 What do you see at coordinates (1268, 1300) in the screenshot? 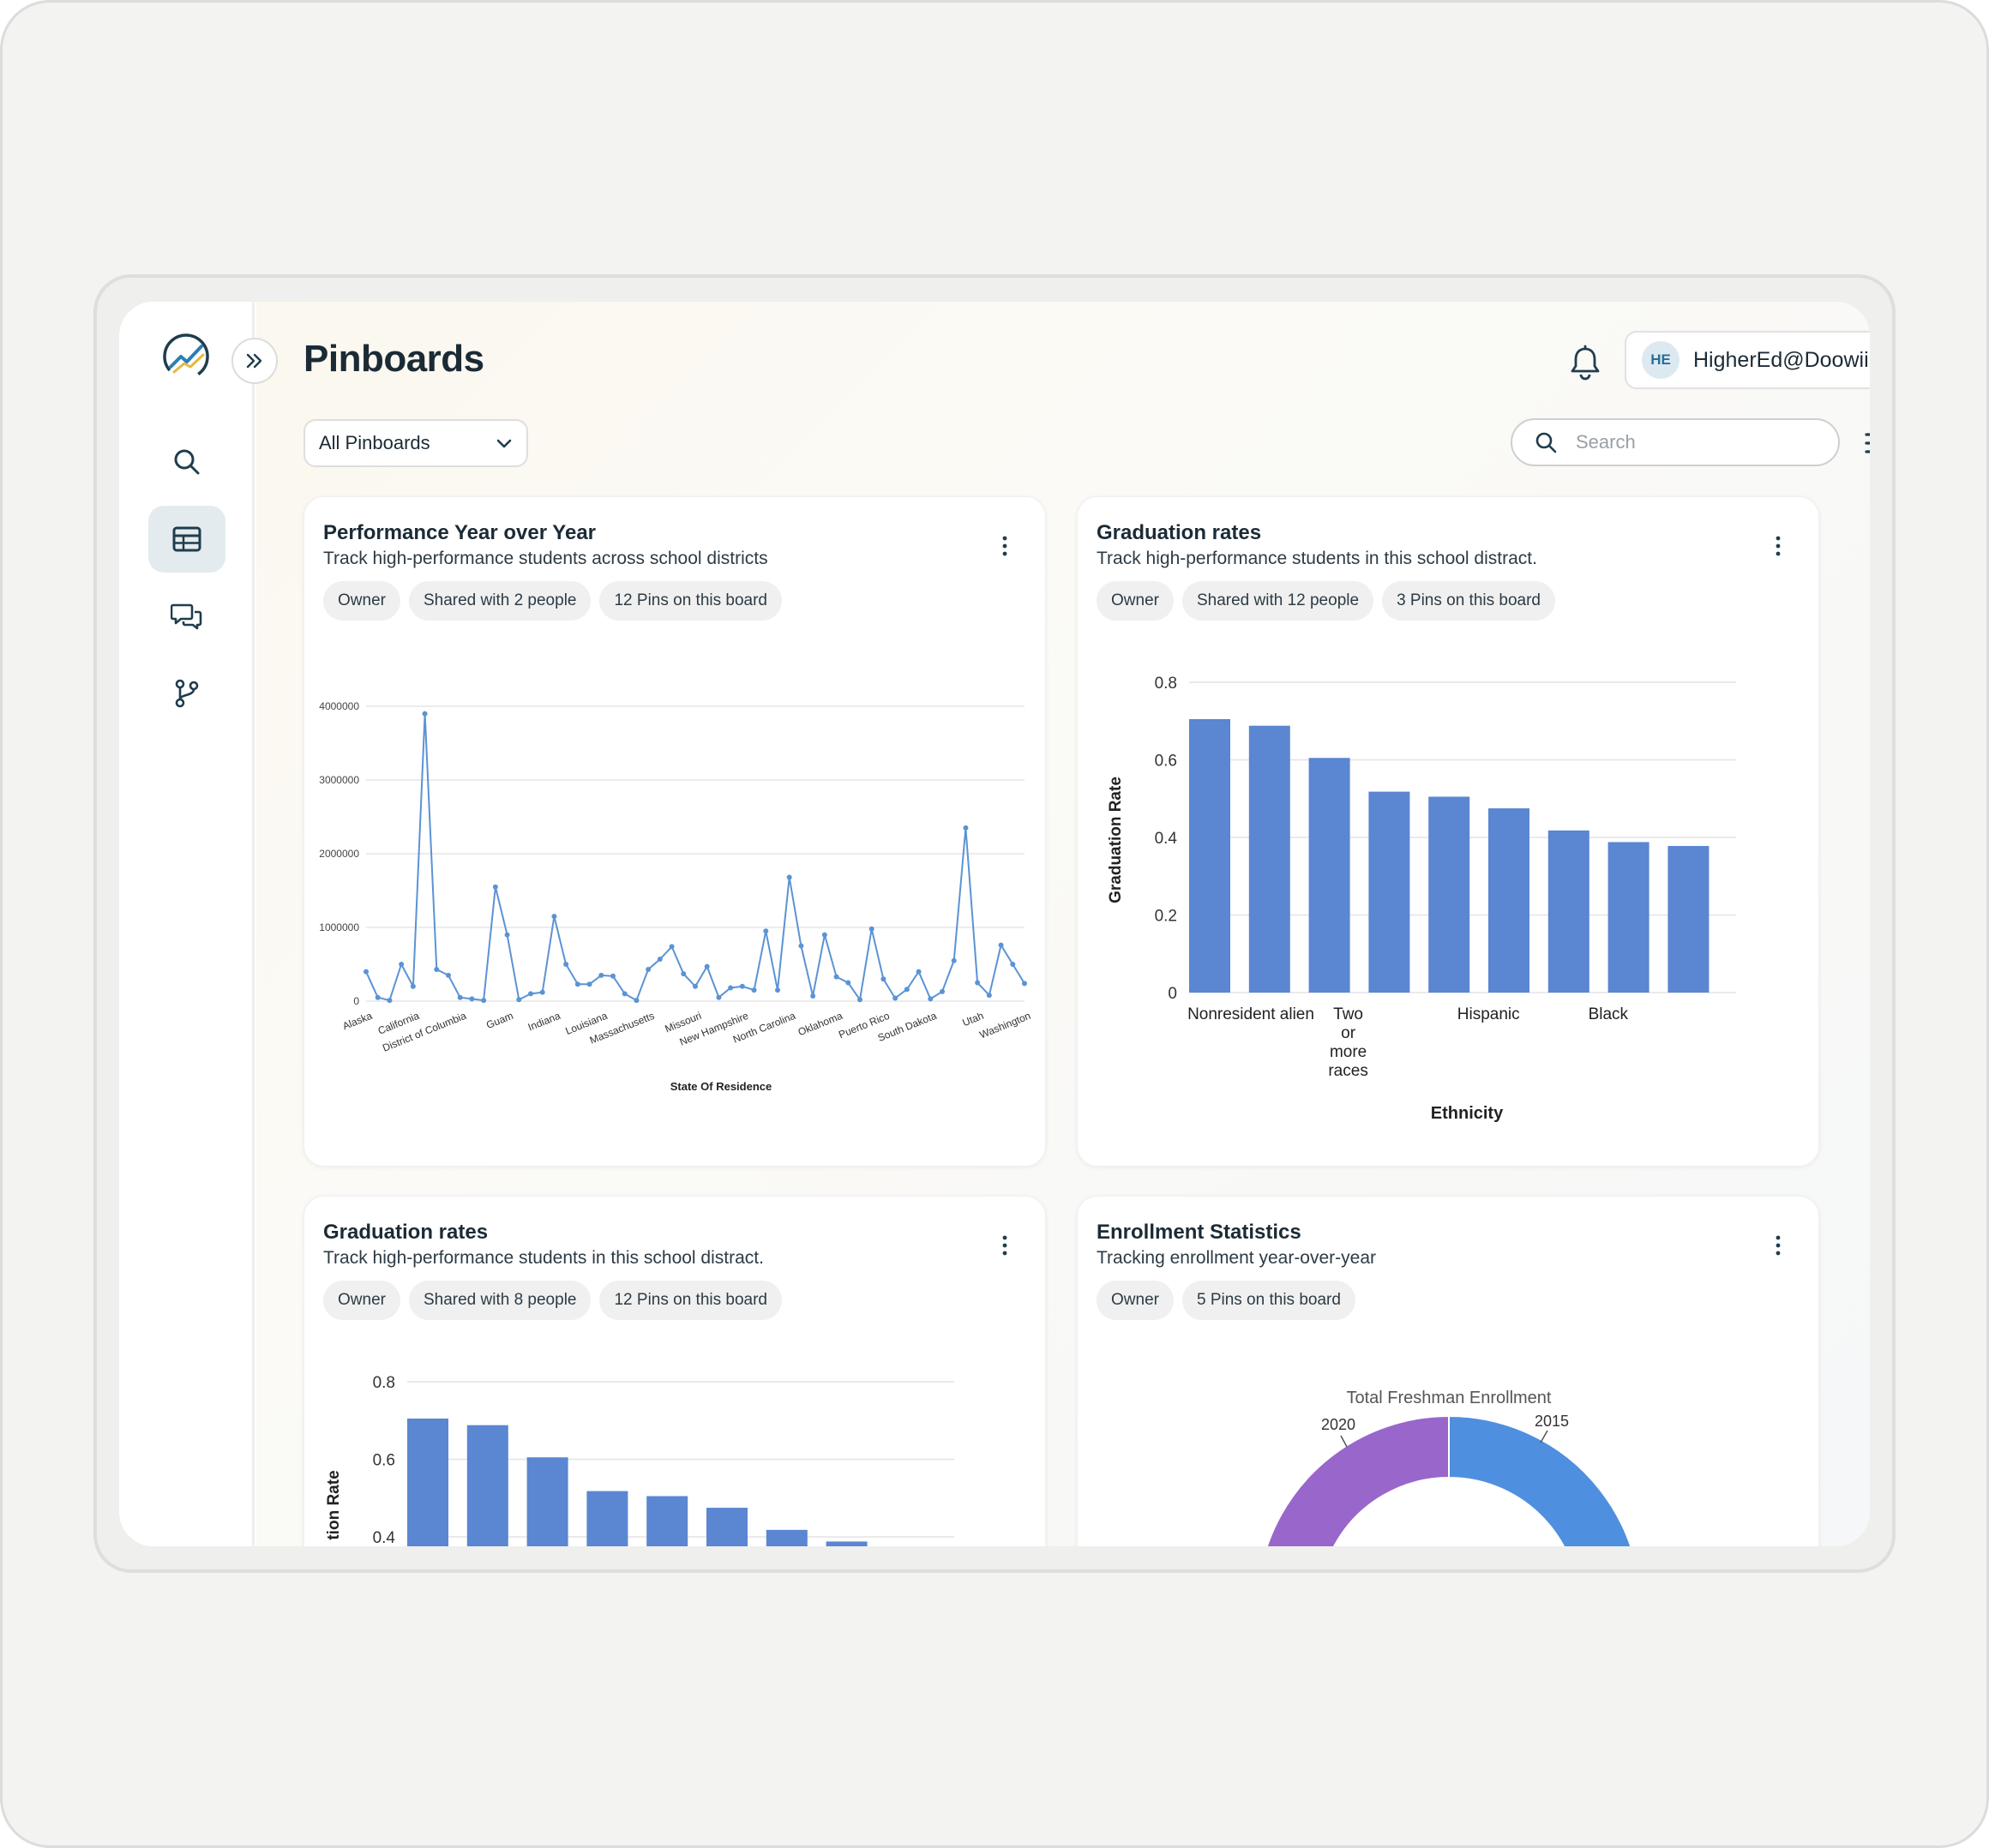
I see `pins-chip: 5 Pins on this board` at bounding box center [1268, 1300].